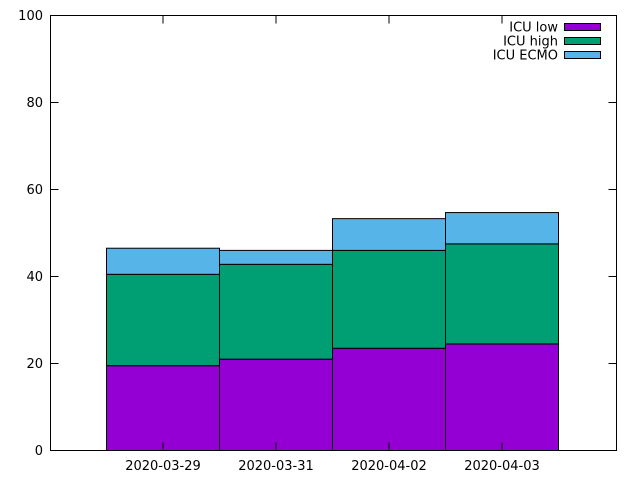  I want to click on y-tick-label: 60, so click(34, 190).